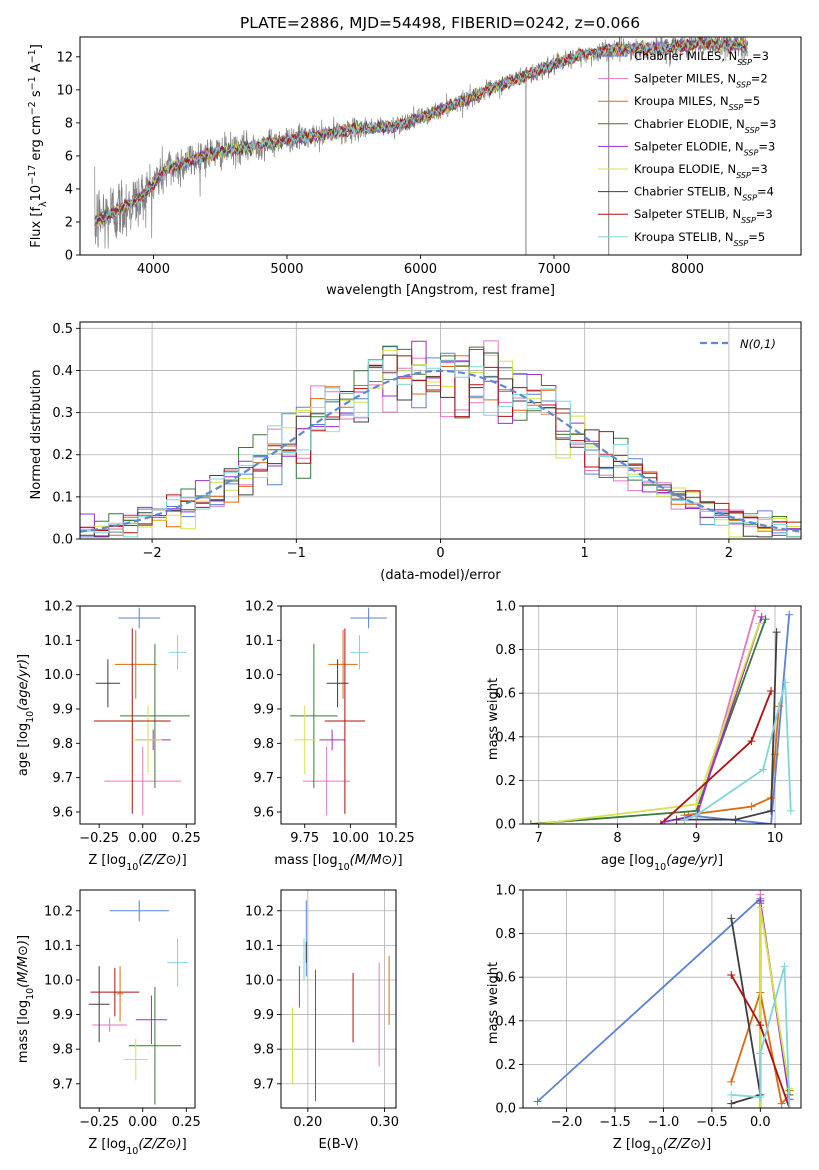 The width and height of the screenshot is (819, 1170). What do you see at coordinates (505, 1021) in the screenshot?
I see `y-tick-label: 0.4` at bounding box center [505, 1021].